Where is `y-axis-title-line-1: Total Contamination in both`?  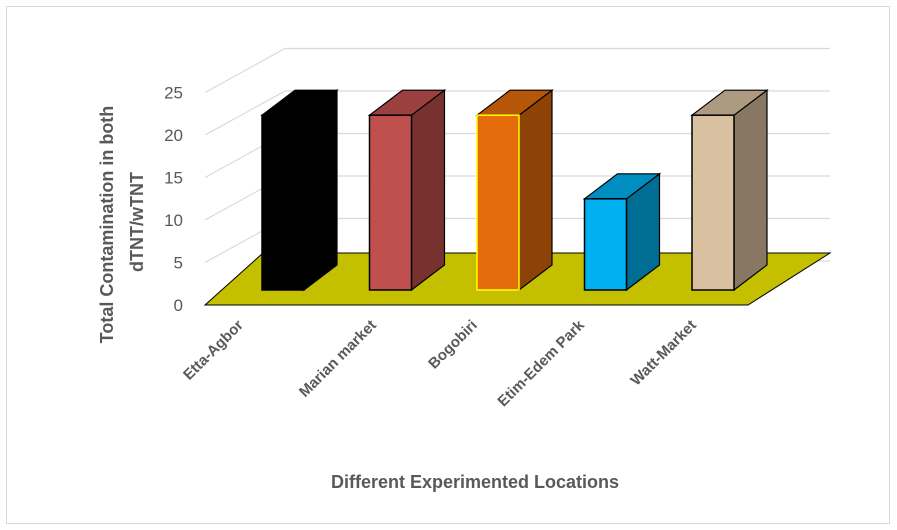
y-axis-title-line-1: Total Contamination in both is located at coordinates (107, 225).